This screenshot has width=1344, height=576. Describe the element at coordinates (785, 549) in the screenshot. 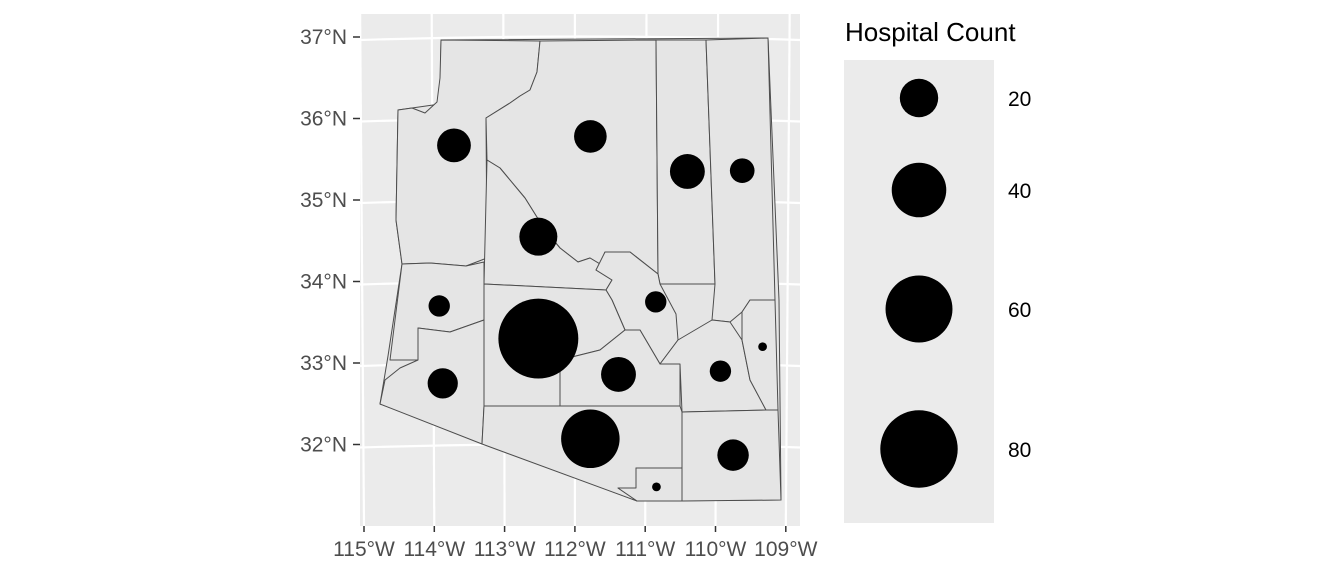

I see `x-tick-label: 109°W` at that location.